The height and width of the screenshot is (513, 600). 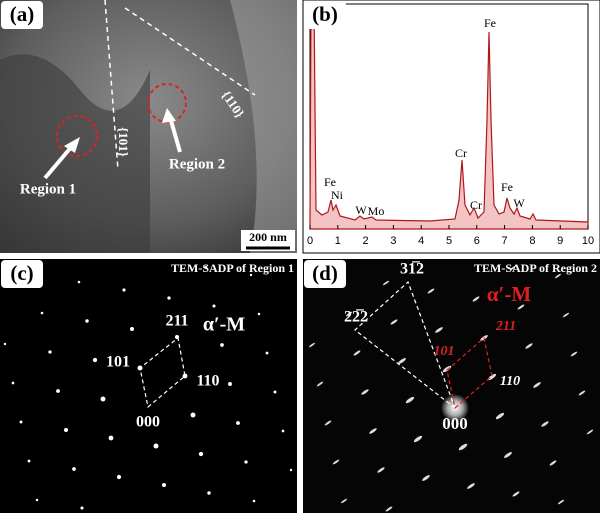 I want to click on spot-label: 000, so click(x=148, y=422).